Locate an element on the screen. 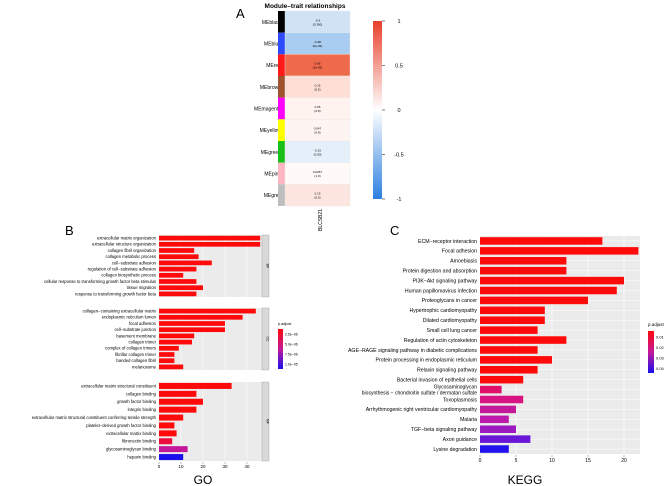 This screenshot has width=669, height=486. kegg-term-label: ECM−receptor interaction is located at coordinates (447, 242).